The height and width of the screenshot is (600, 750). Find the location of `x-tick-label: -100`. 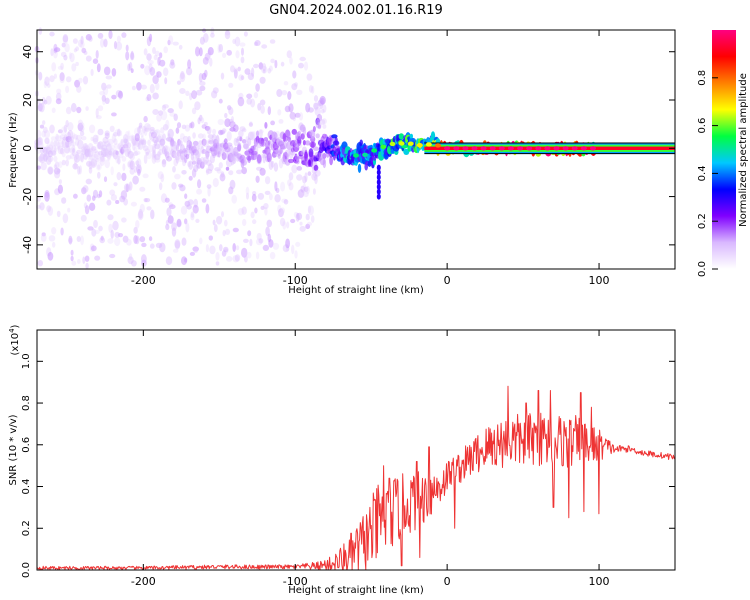

x-tick-label: -100 is located at coordinates (295, 280).